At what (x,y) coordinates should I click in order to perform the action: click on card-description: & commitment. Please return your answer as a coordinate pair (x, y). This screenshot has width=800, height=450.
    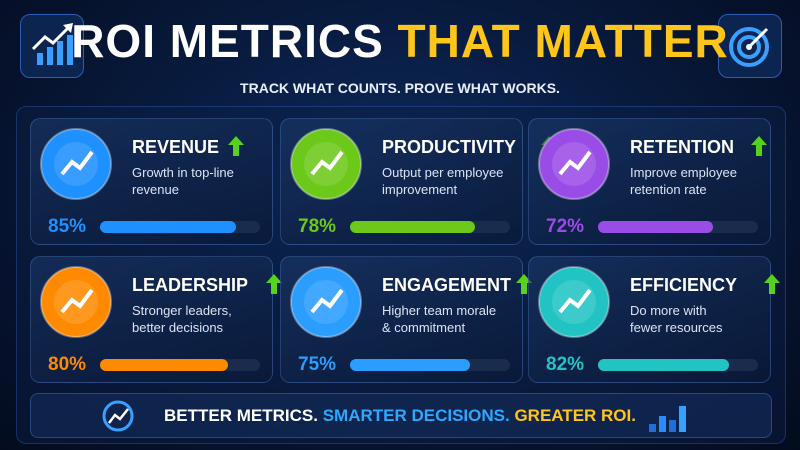
    Looking at the image, I should click on (424, 327).